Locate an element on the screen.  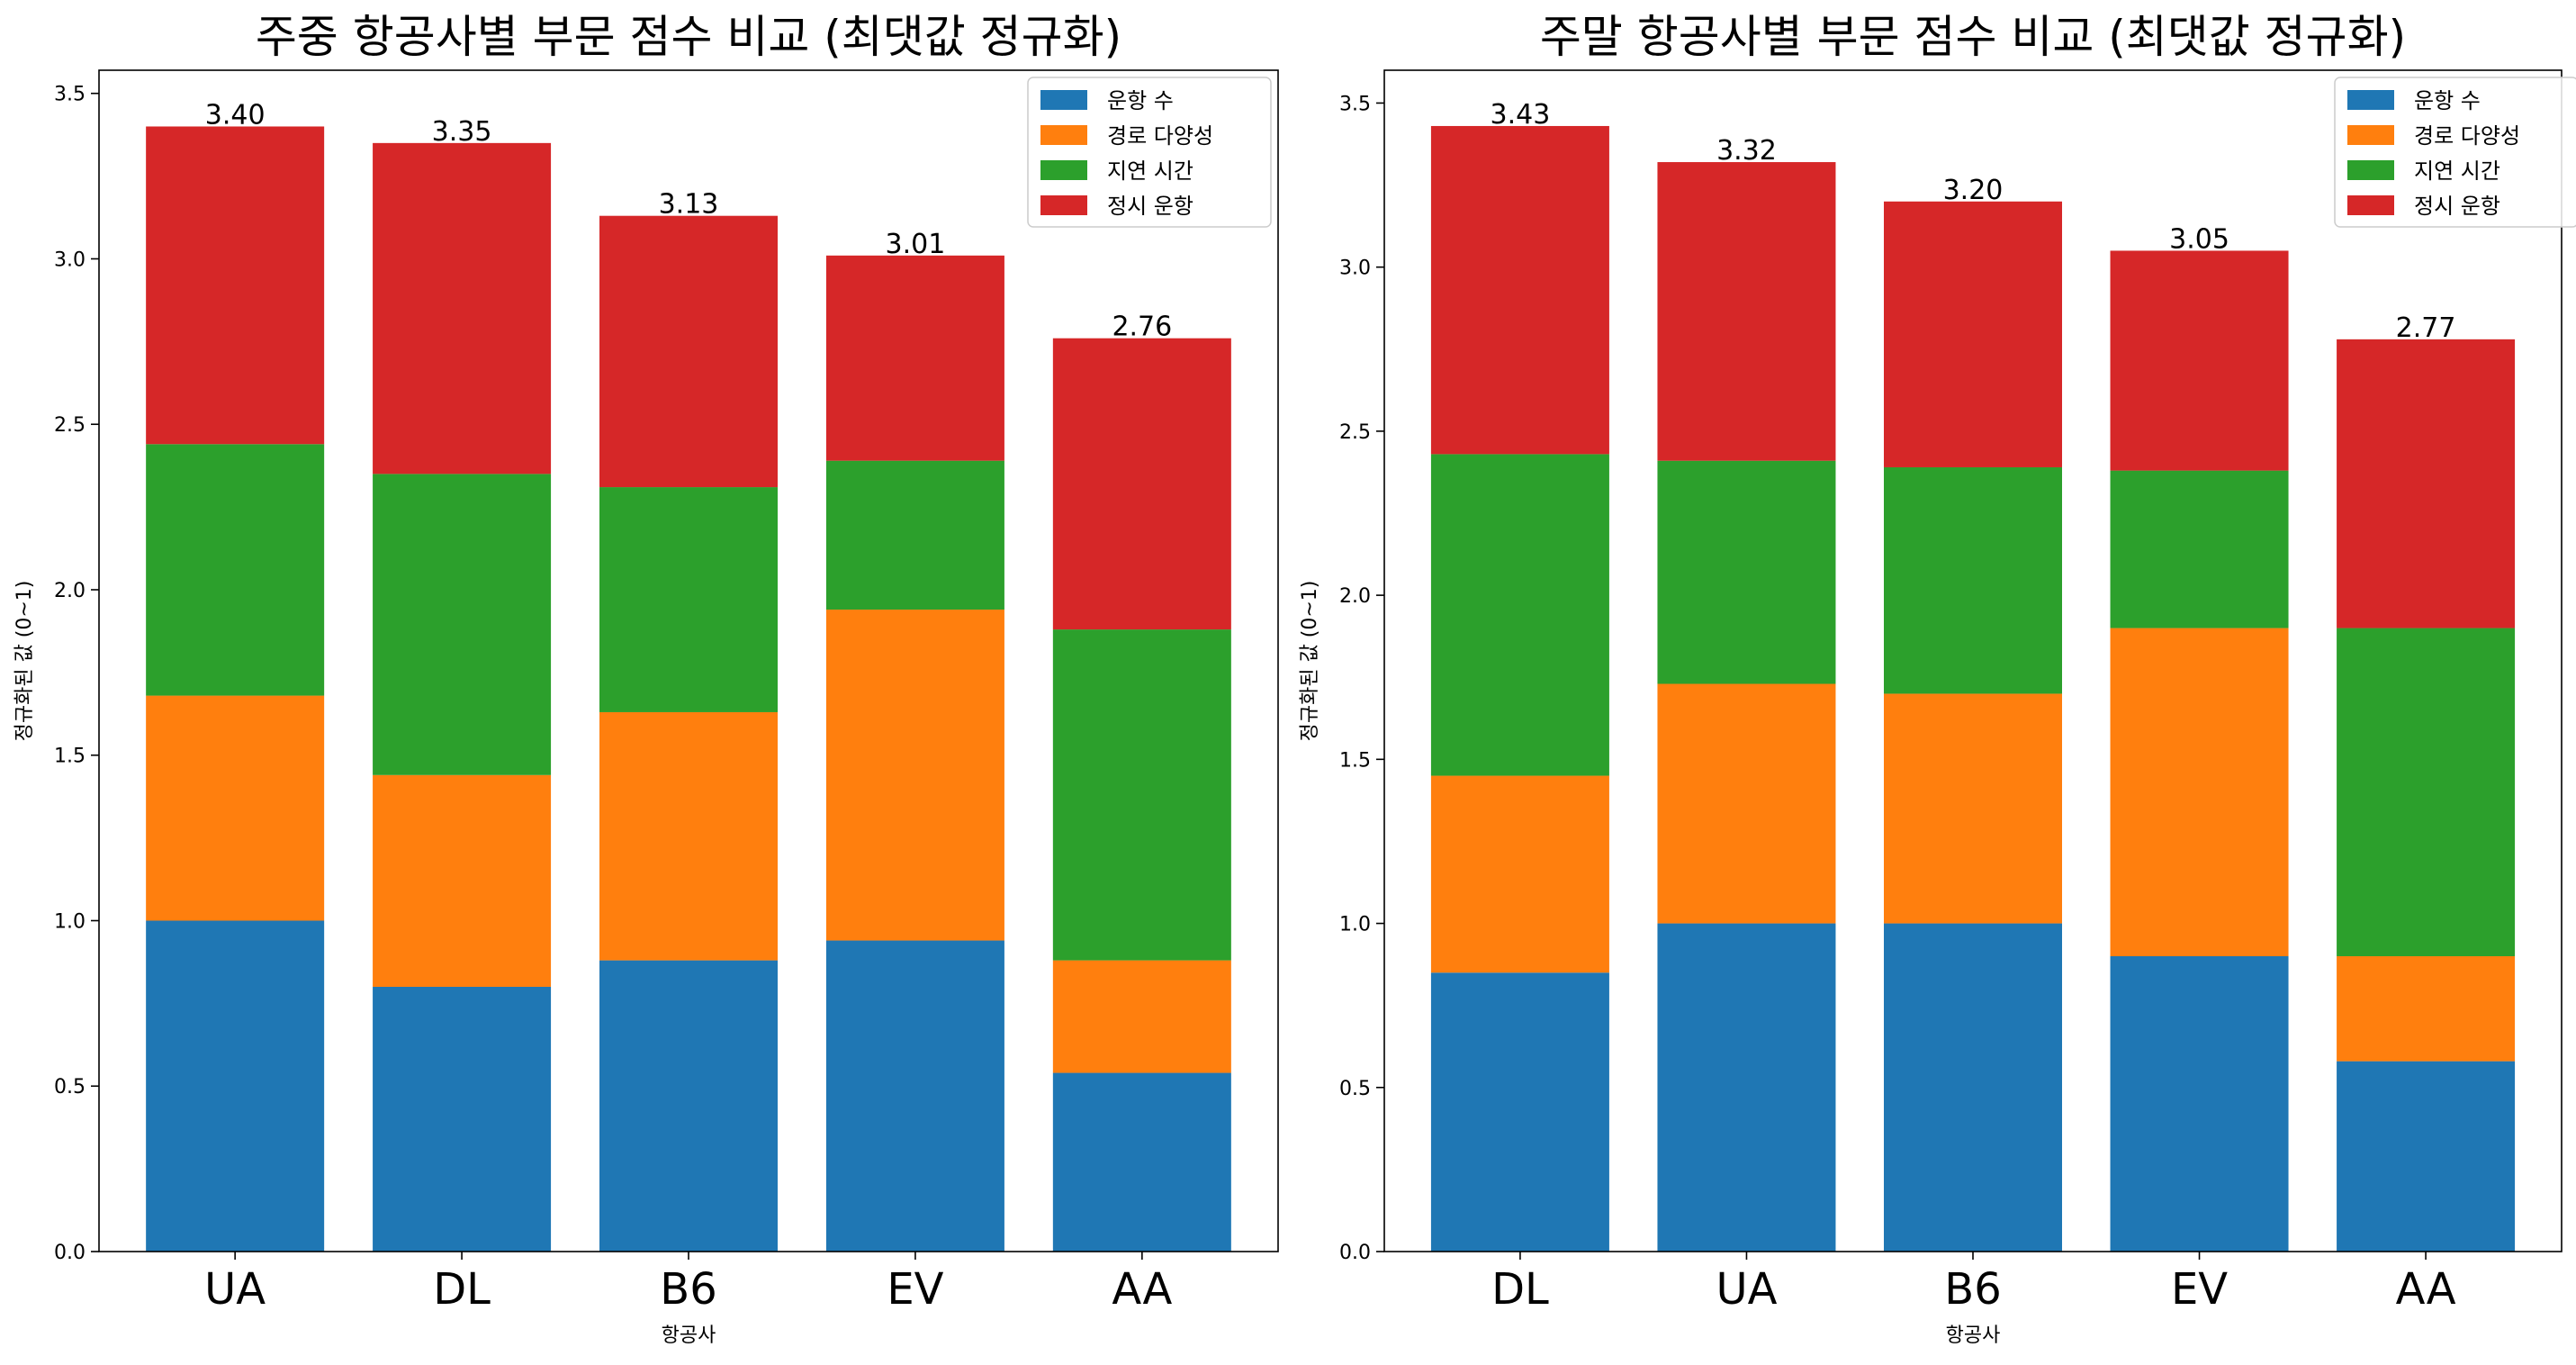
y-axis-label: 정규화된 값 (0~1) is located at coordinates (25, 661).